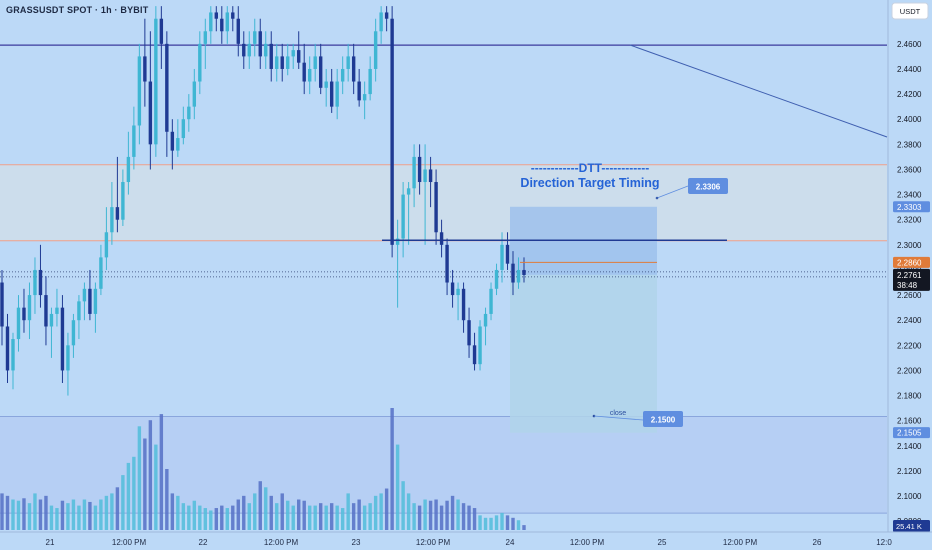  Describe the element at coordinates (589, 183) in the screenshot. I see `dtt-annotation-line2: Direction Target Timing` at that location.